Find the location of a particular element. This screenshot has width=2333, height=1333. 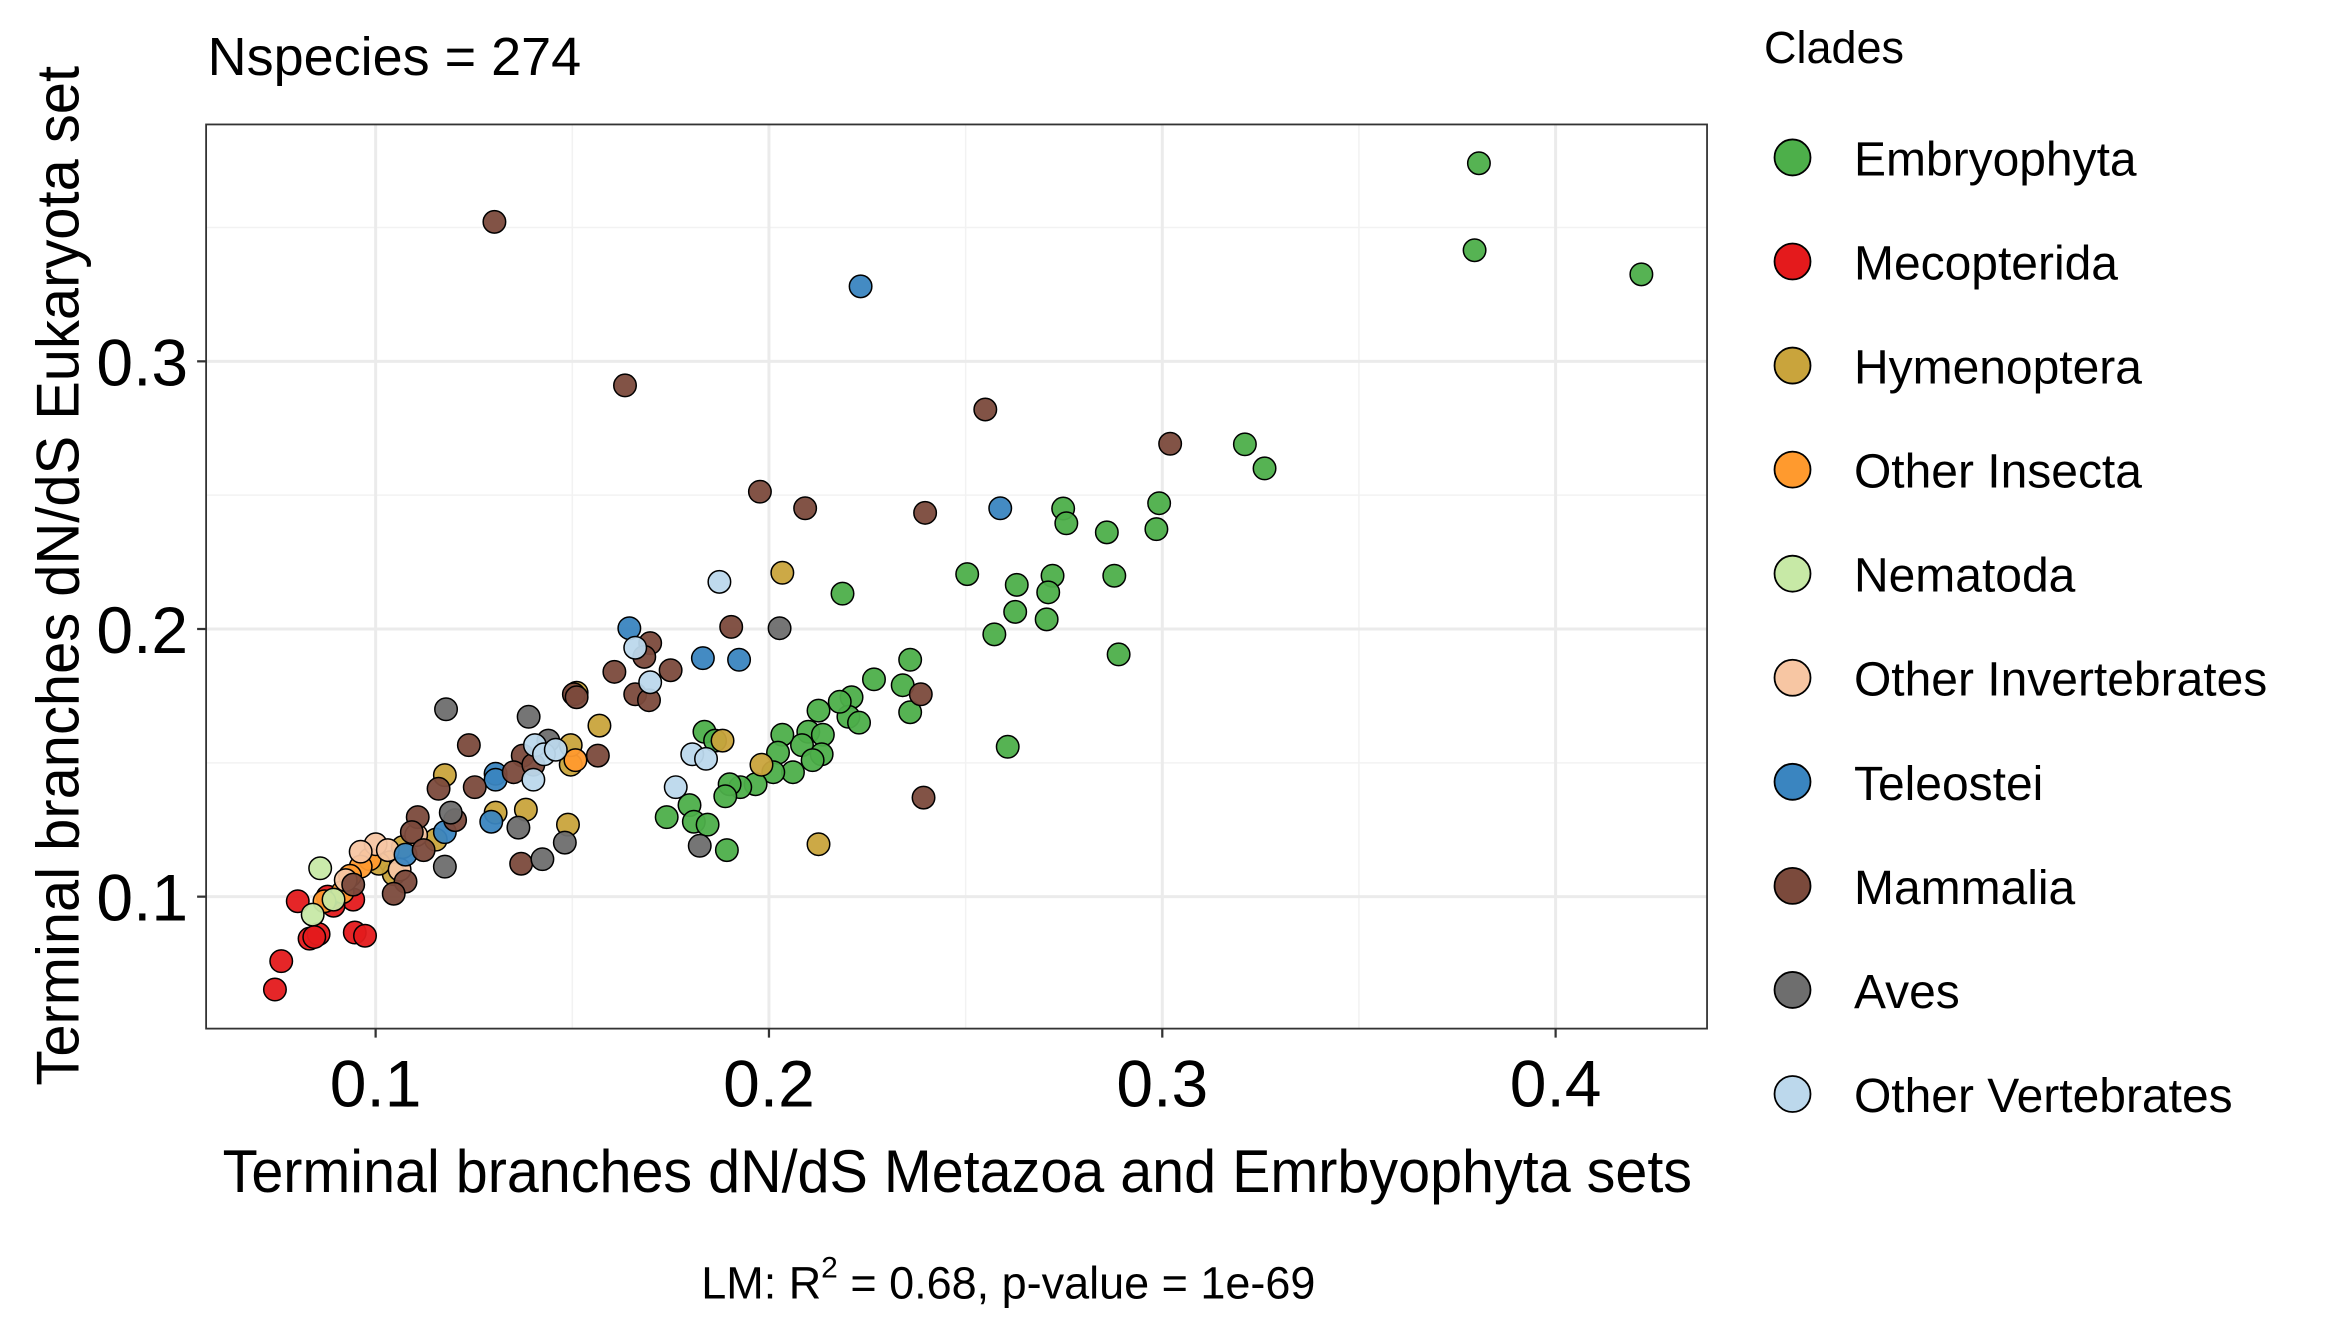

legend-label: Mammalia is located at coordinates (1965, 888).